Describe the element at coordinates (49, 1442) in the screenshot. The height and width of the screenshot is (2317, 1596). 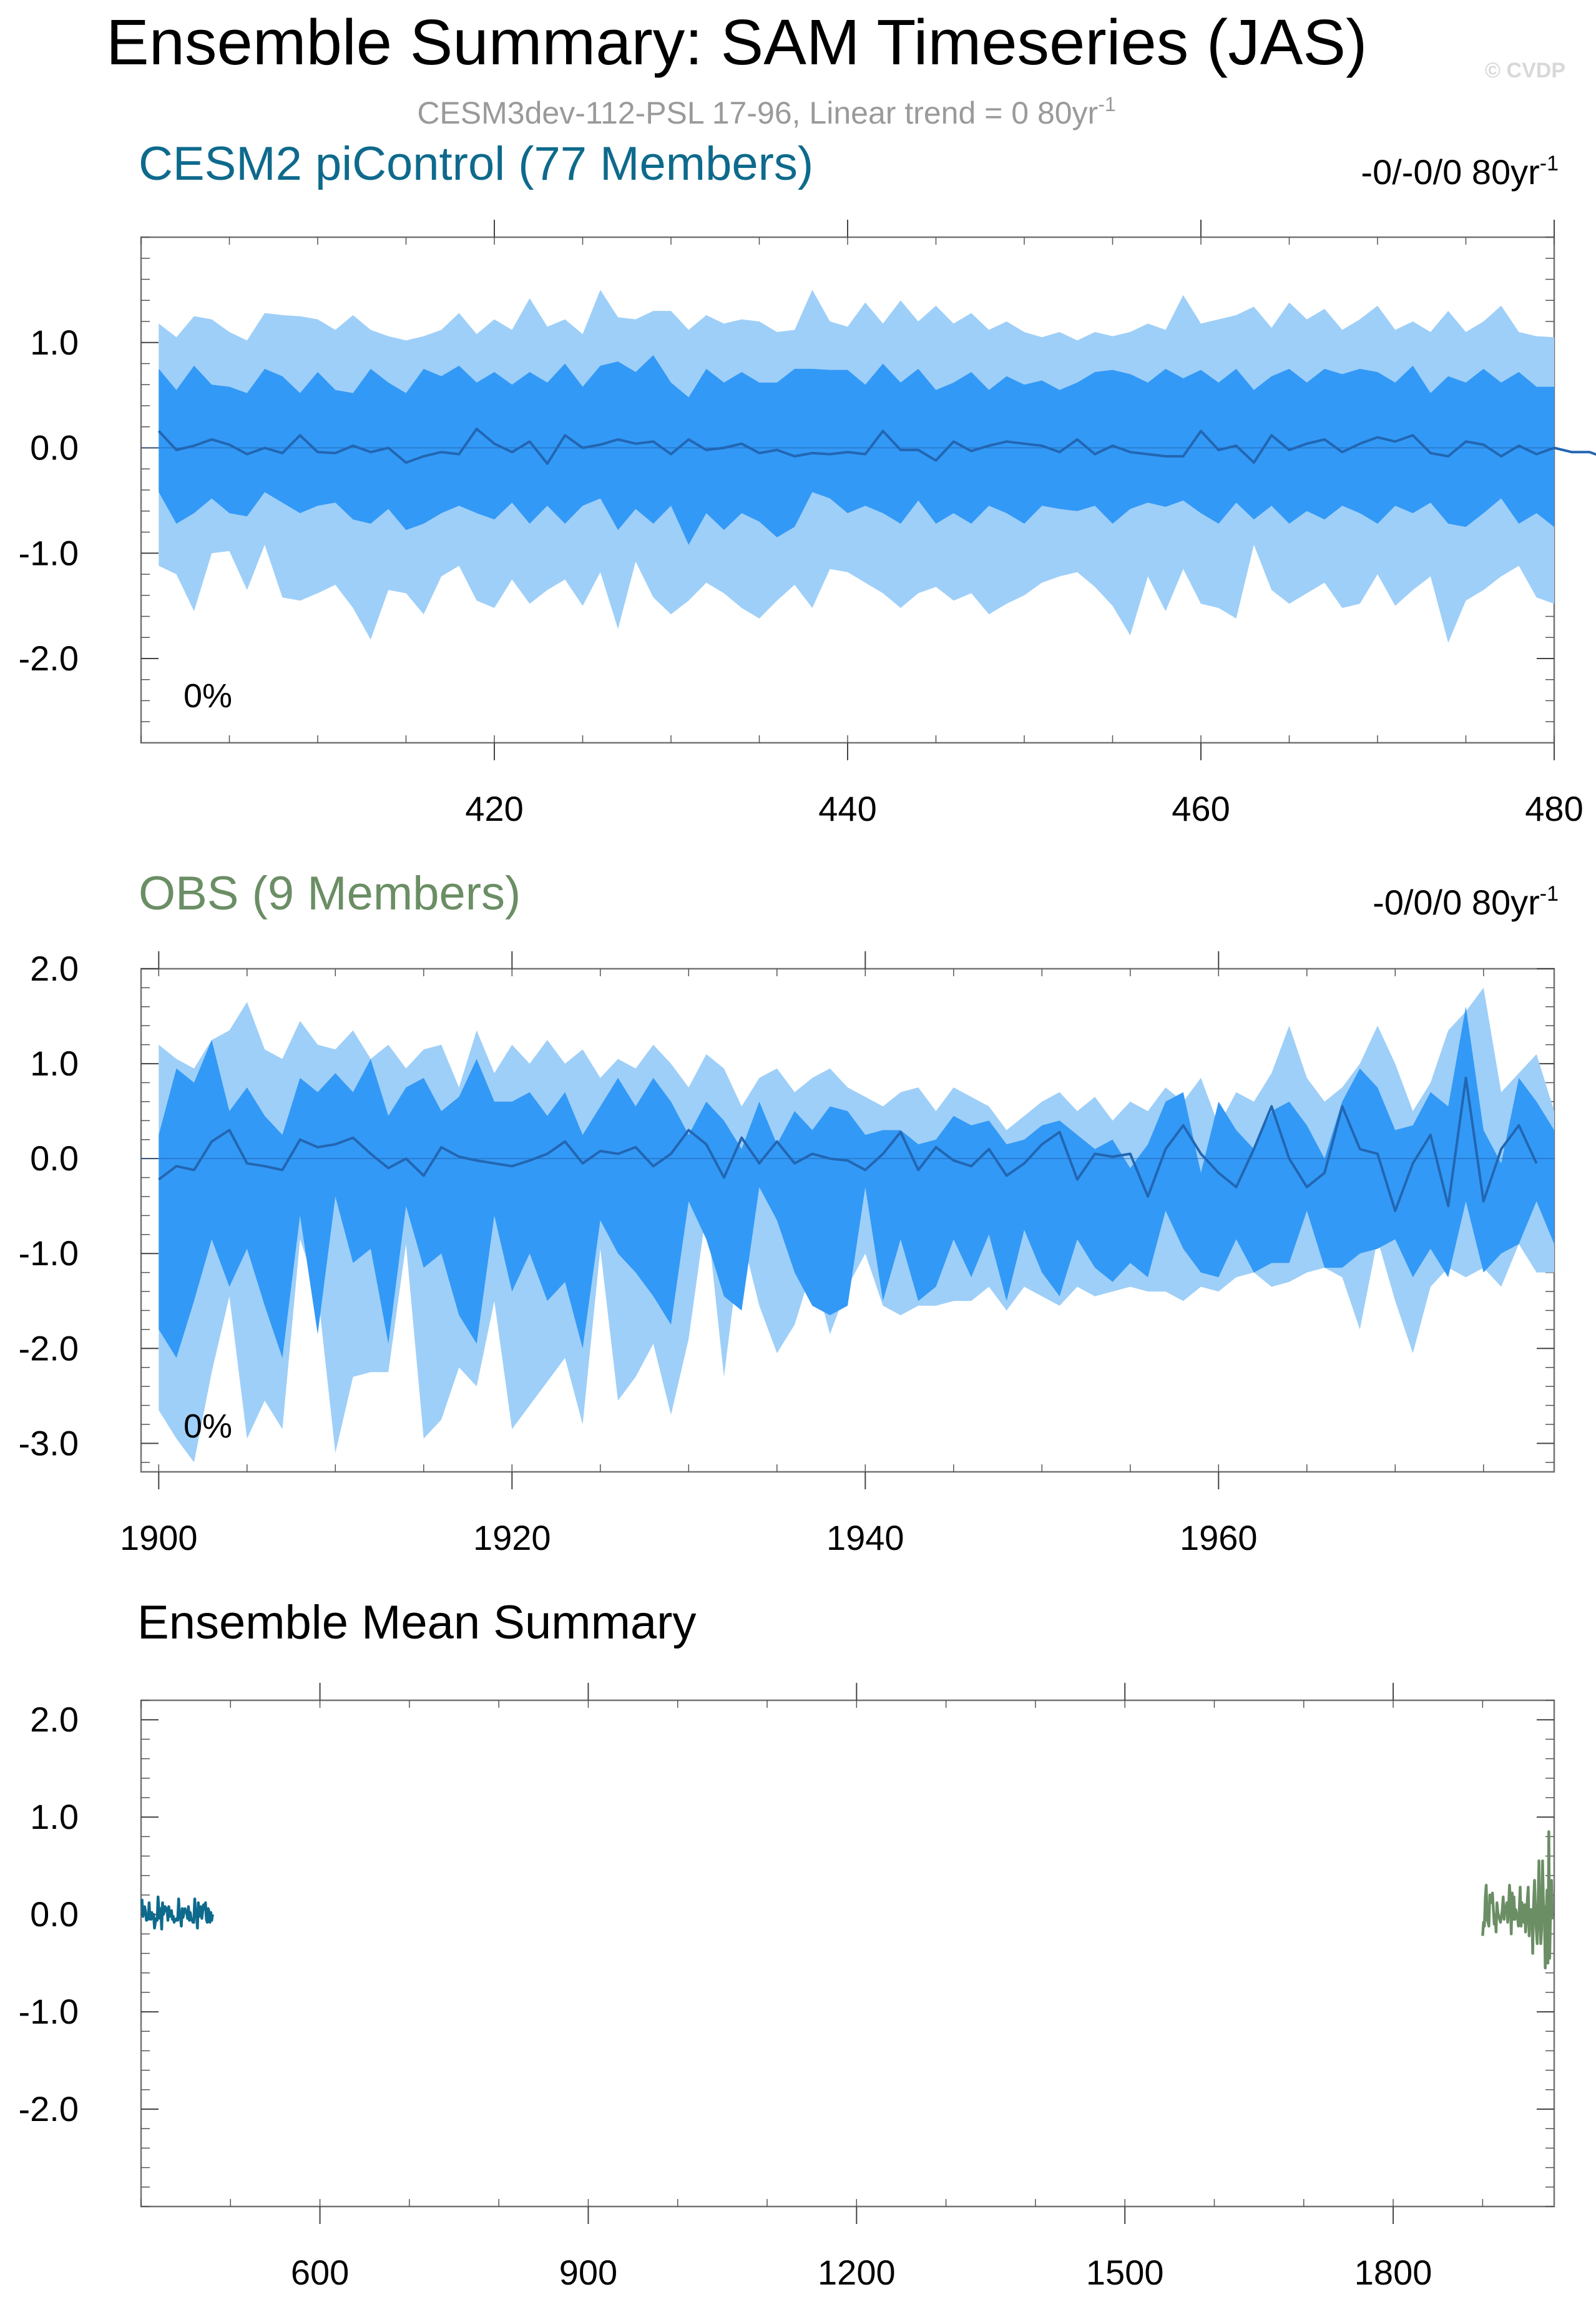
I see `panel1-y-tick-label: -3.0` at that location.